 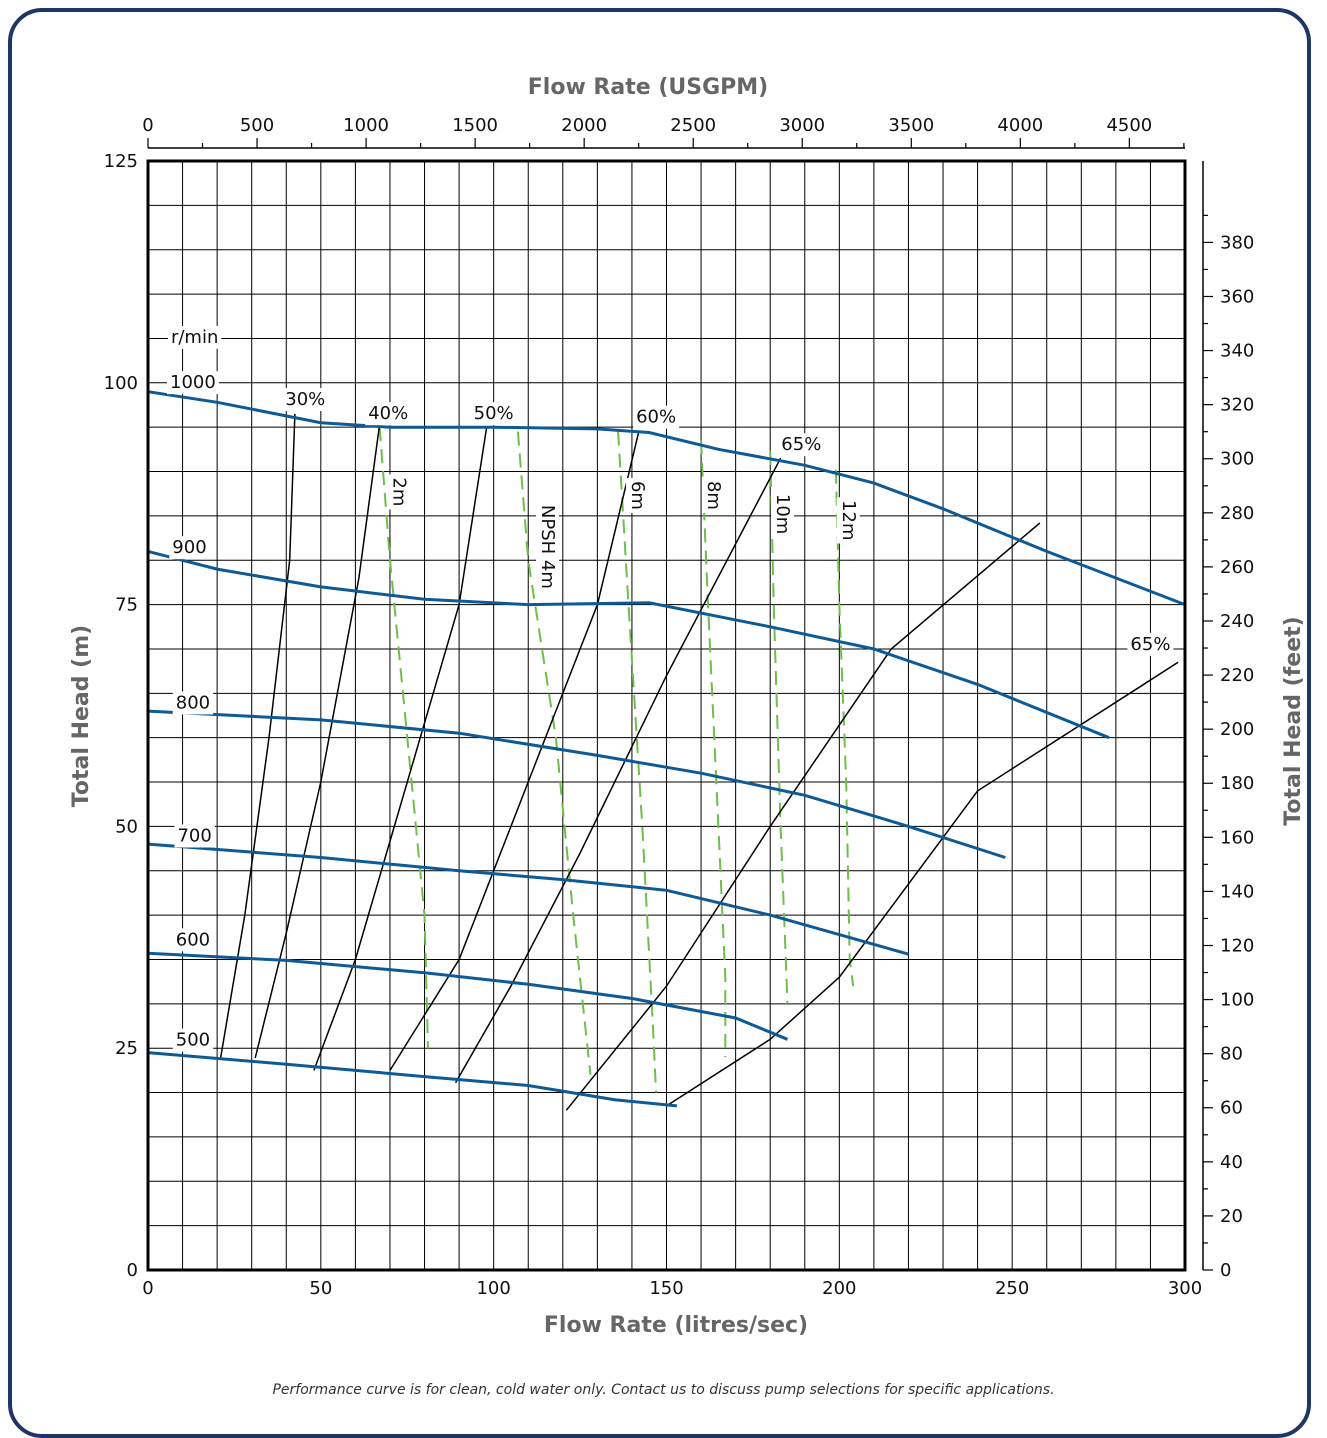 I want to click on right-tick-label: 40, so click(x=1231, y=1162).